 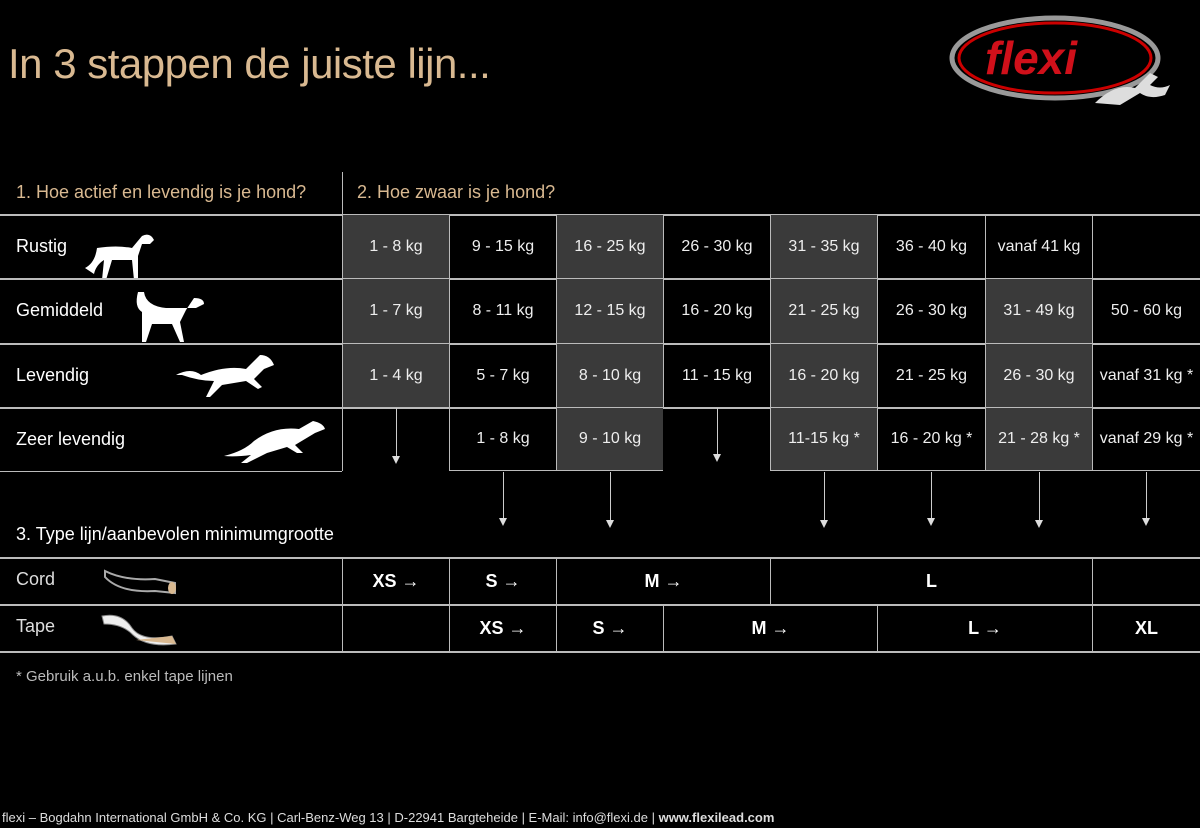 I want to click on tape-size-cell: L →, so click(x=984, y=628).